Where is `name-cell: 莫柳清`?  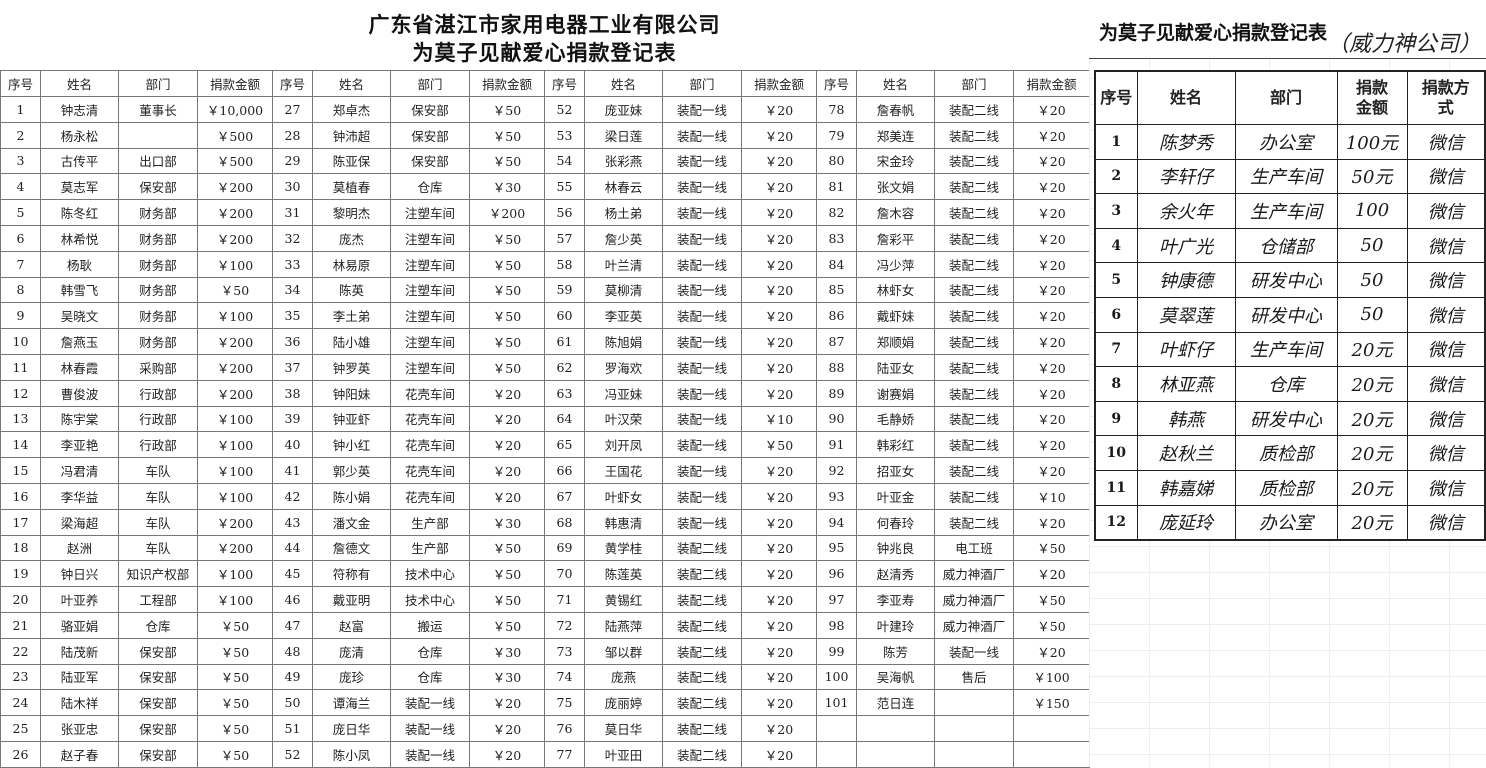 name-cell: 莫柳清 is located at coordinates (623, 290).